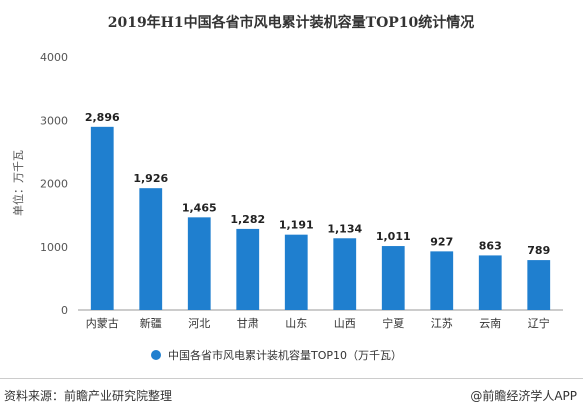 The image size is (583, 413). What do you see at coordinates (318, 323) in the screenshot?
I see `category-labels-group: 内蒙古 新疆 河北 甘肃 山东 山西 宁夏 江苏 云南 辽宁` at bounding box center [318, 323].